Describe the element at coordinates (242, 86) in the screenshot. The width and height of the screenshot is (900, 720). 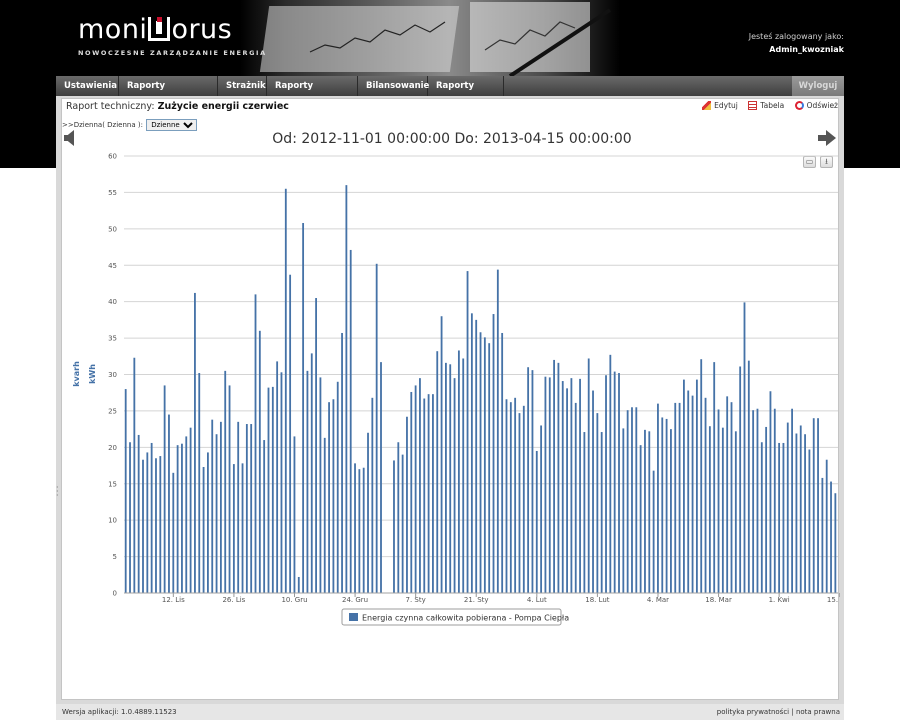
I see `nav-straznik: Strażnik` at that location.